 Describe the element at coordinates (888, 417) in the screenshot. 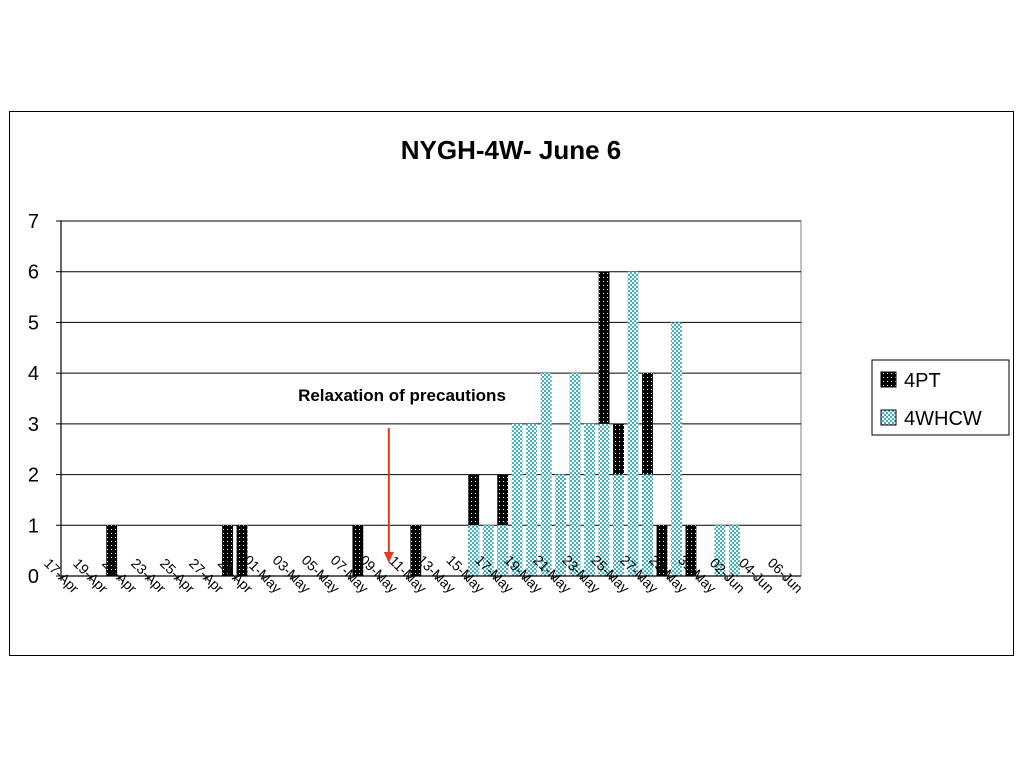

I see `legend-swatch-4whcw` at that location.